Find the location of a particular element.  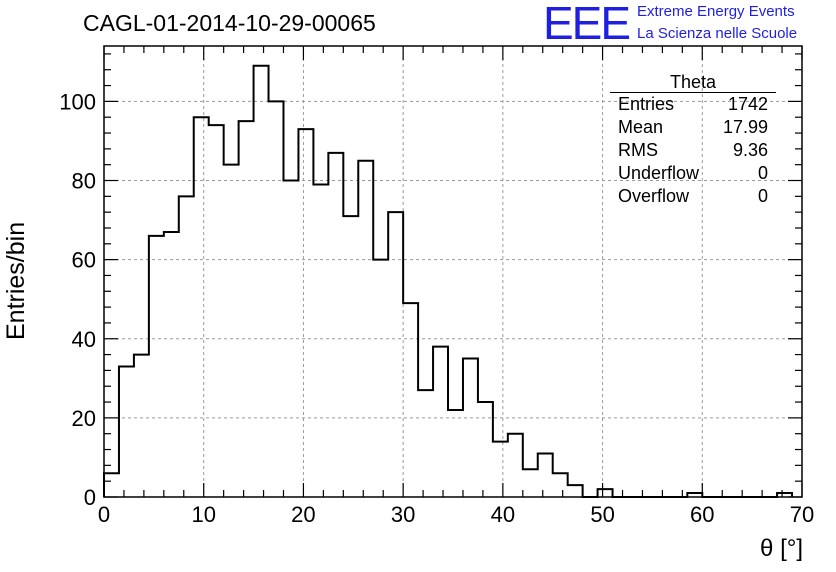

x-tick-label: 60 is located at coordinates (702, 514).